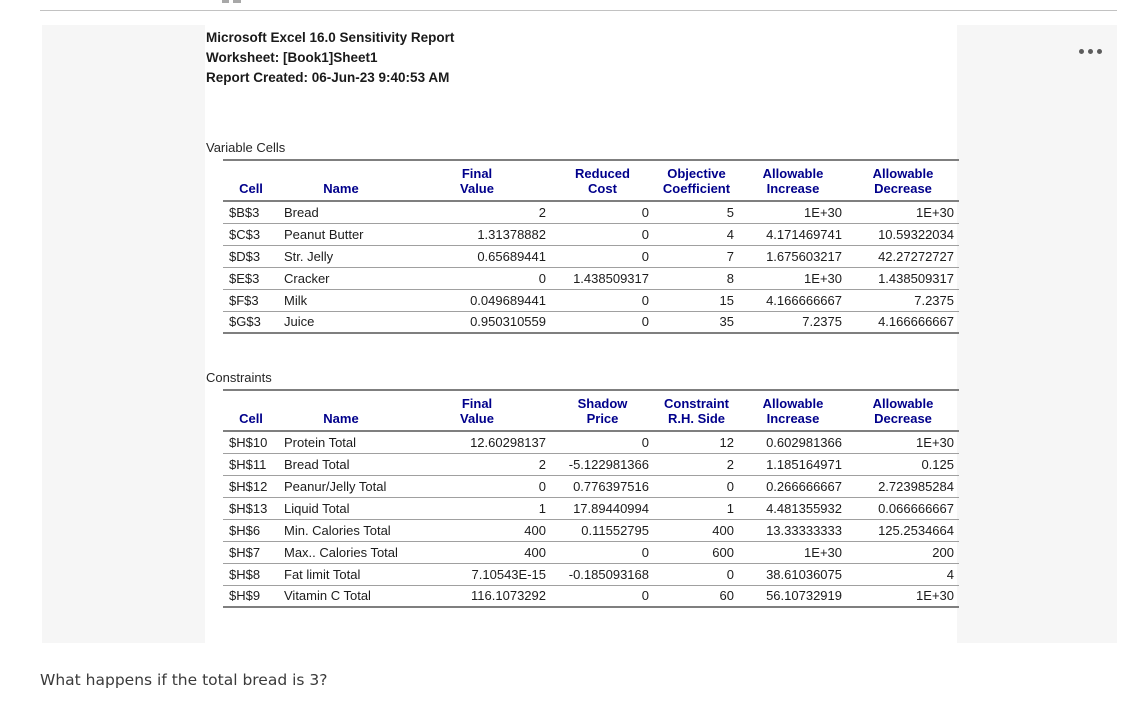 The width and height of the screenshot is (1136, 712). What do you see at coordinates (696, 411) in the screenshot?
I see `column-header: Constraint R.H. Side` at bounding box center [696, 411].